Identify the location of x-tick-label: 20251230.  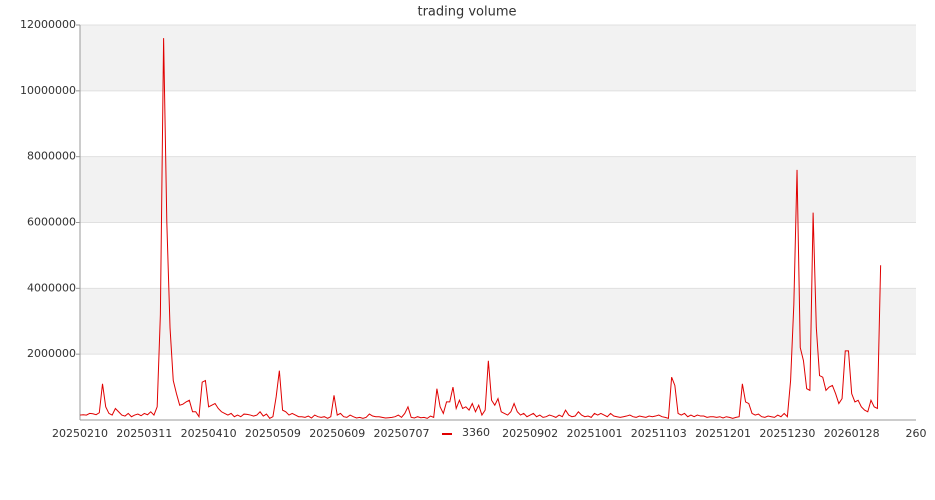
(787, 433).